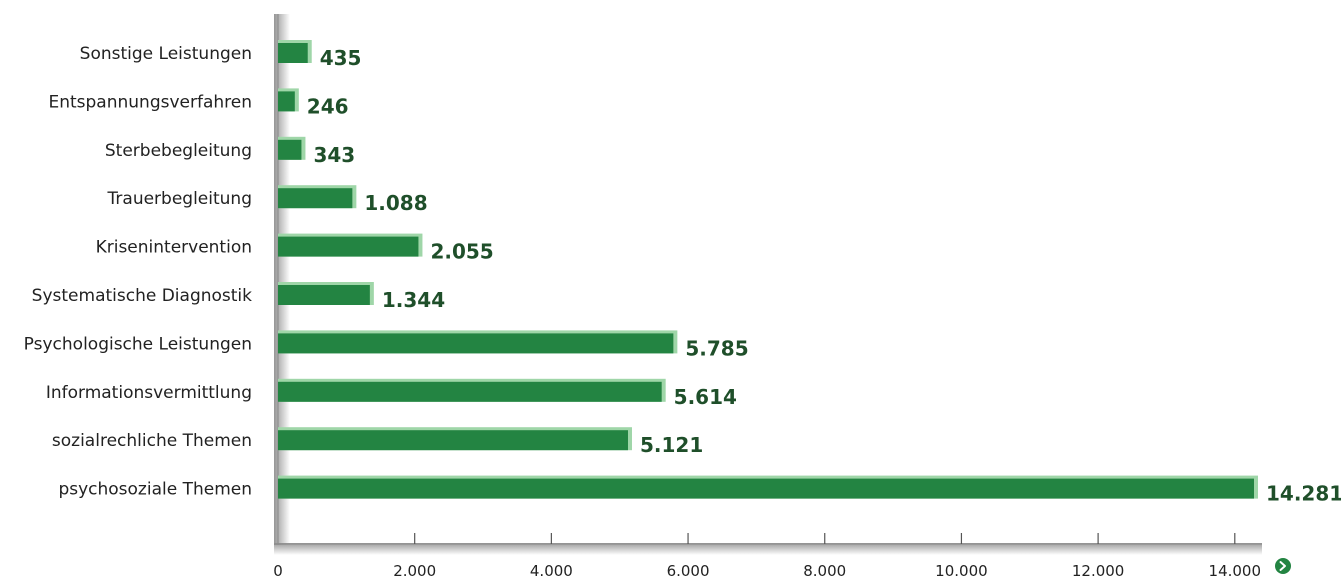 The image size is (1341, 579). I want to click on value-label: 343, so click(334, 155).